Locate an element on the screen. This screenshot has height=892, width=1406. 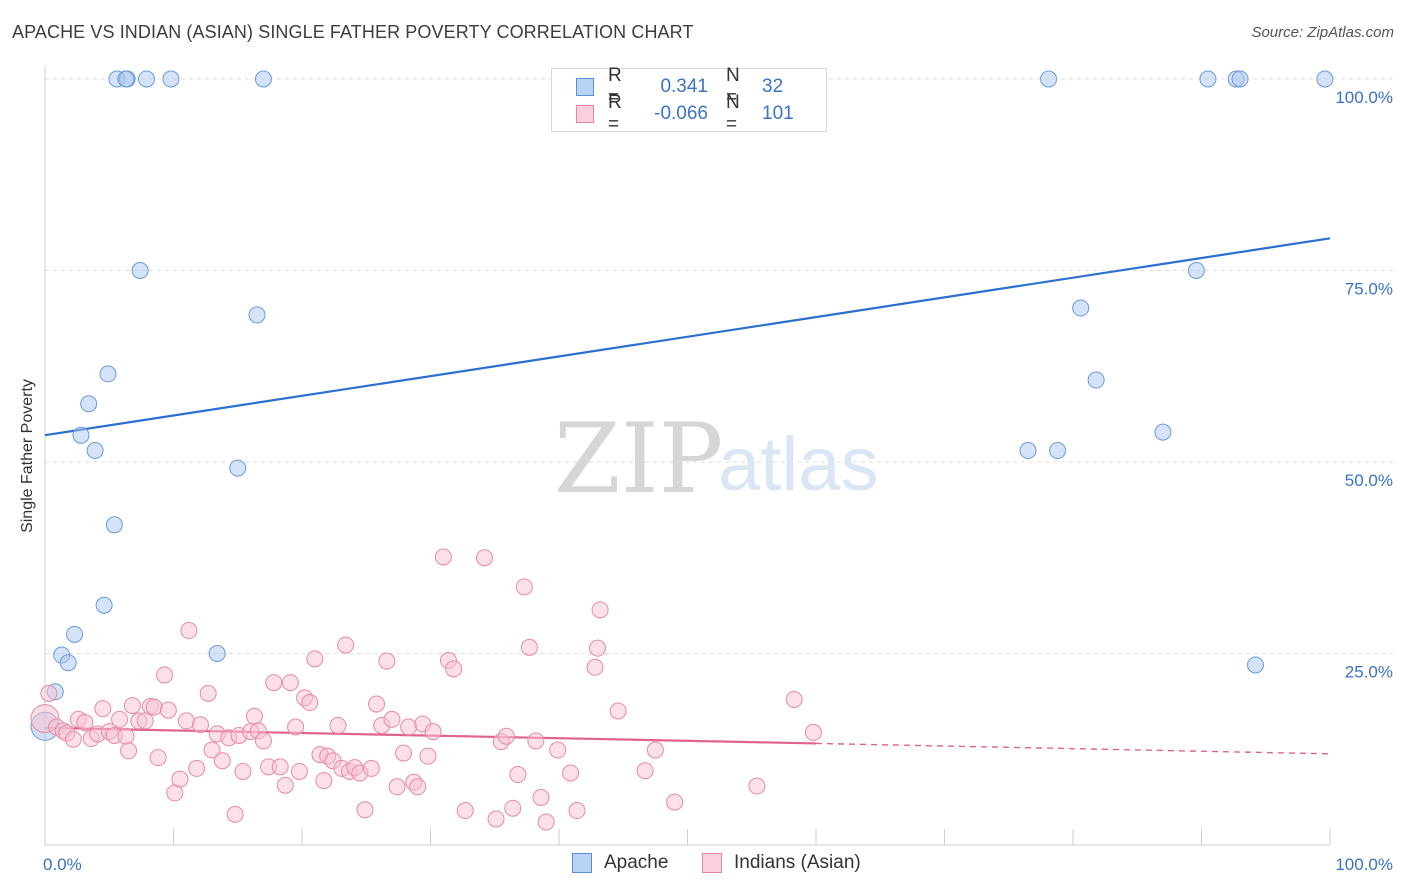
y-tick-labels: 25.0% 50.0% 75.0% 100.0% is located at coordinates (1364, 385).